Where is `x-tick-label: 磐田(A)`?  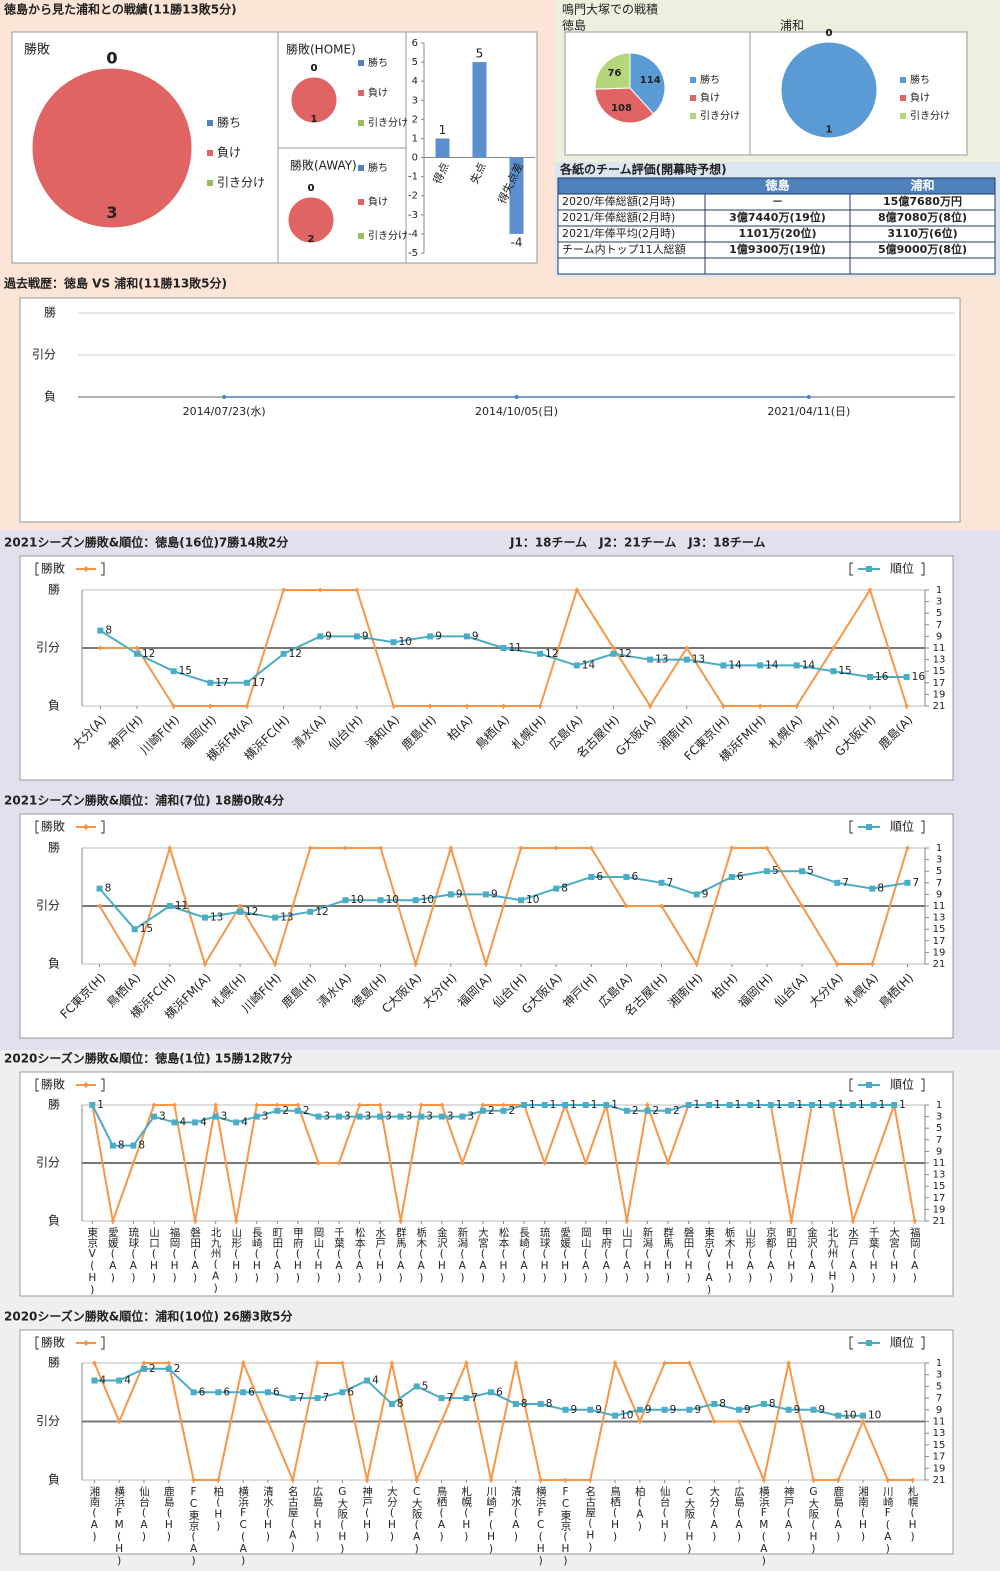
x-tick-label: 磐田(A) is located at coordinates (195, 1255).